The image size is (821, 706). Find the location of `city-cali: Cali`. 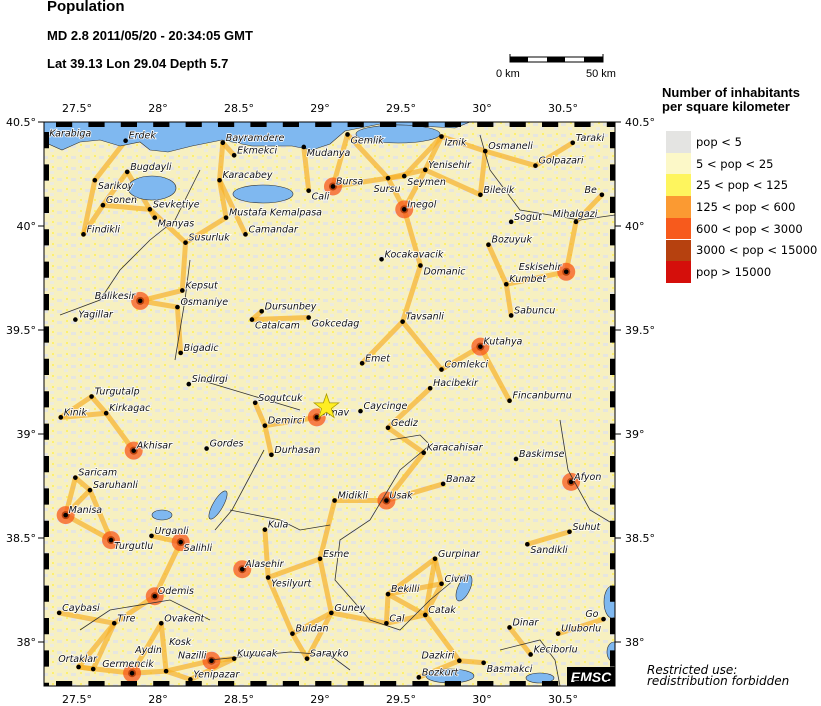

city-cali: Cali is located at coordinates (318, 195).